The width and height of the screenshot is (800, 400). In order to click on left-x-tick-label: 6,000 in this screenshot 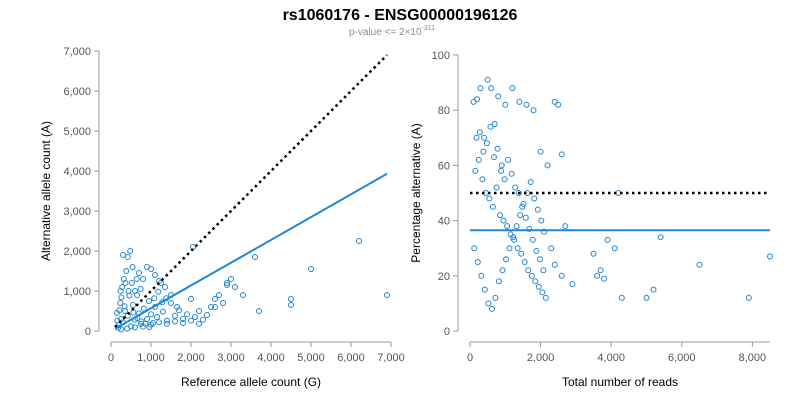, I will do `click(351, 358)`.